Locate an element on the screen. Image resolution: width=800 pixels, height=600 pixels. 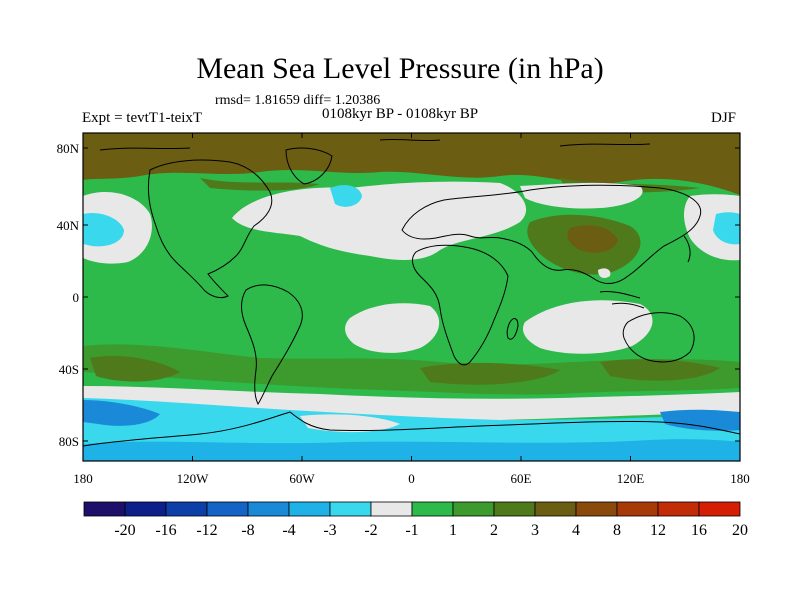
field-grey-south-atlantic is located at coordinates (392, 328).